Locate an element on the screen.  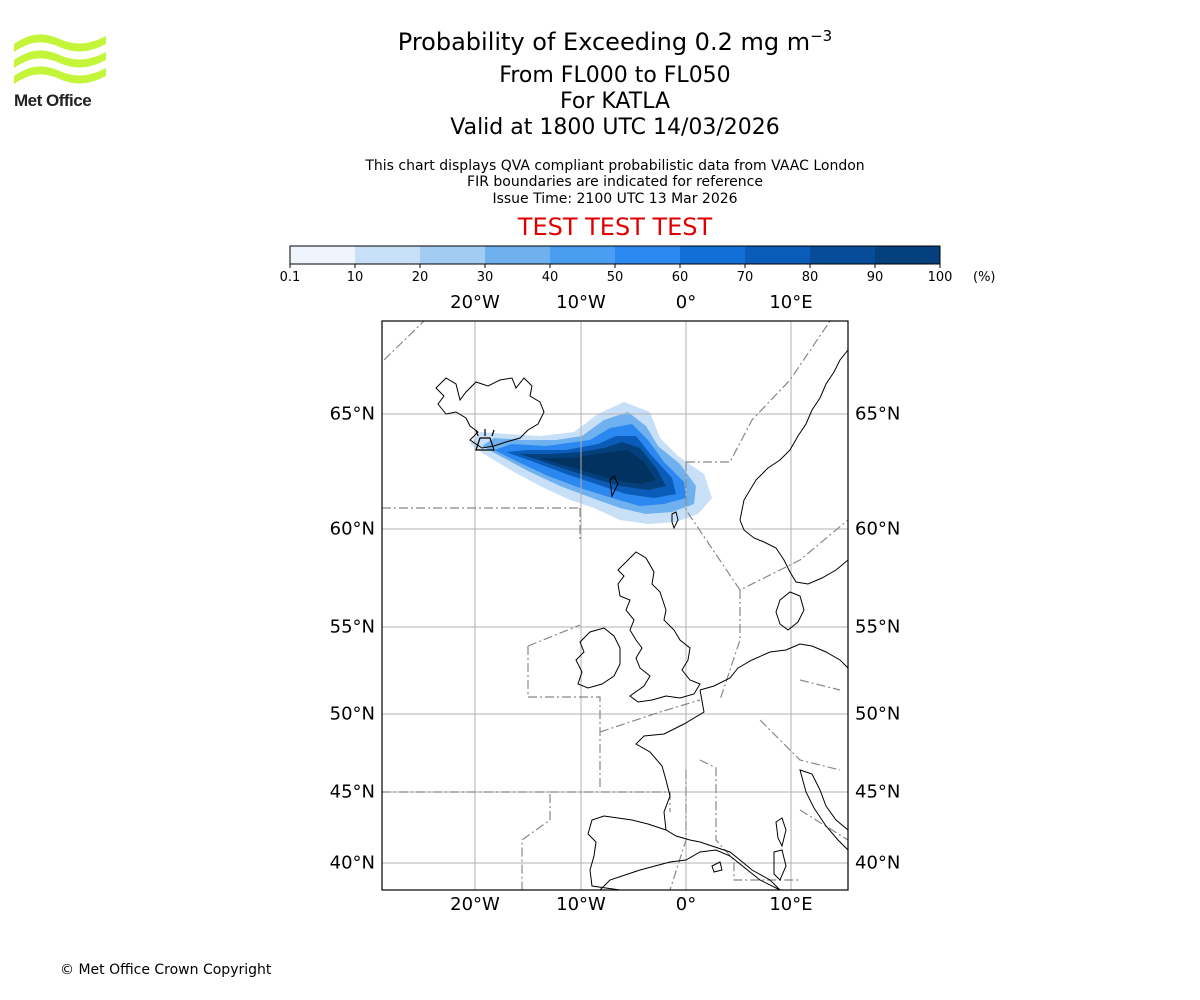
colorbar-tick-label: 20 is located at coordinates (420, 277).